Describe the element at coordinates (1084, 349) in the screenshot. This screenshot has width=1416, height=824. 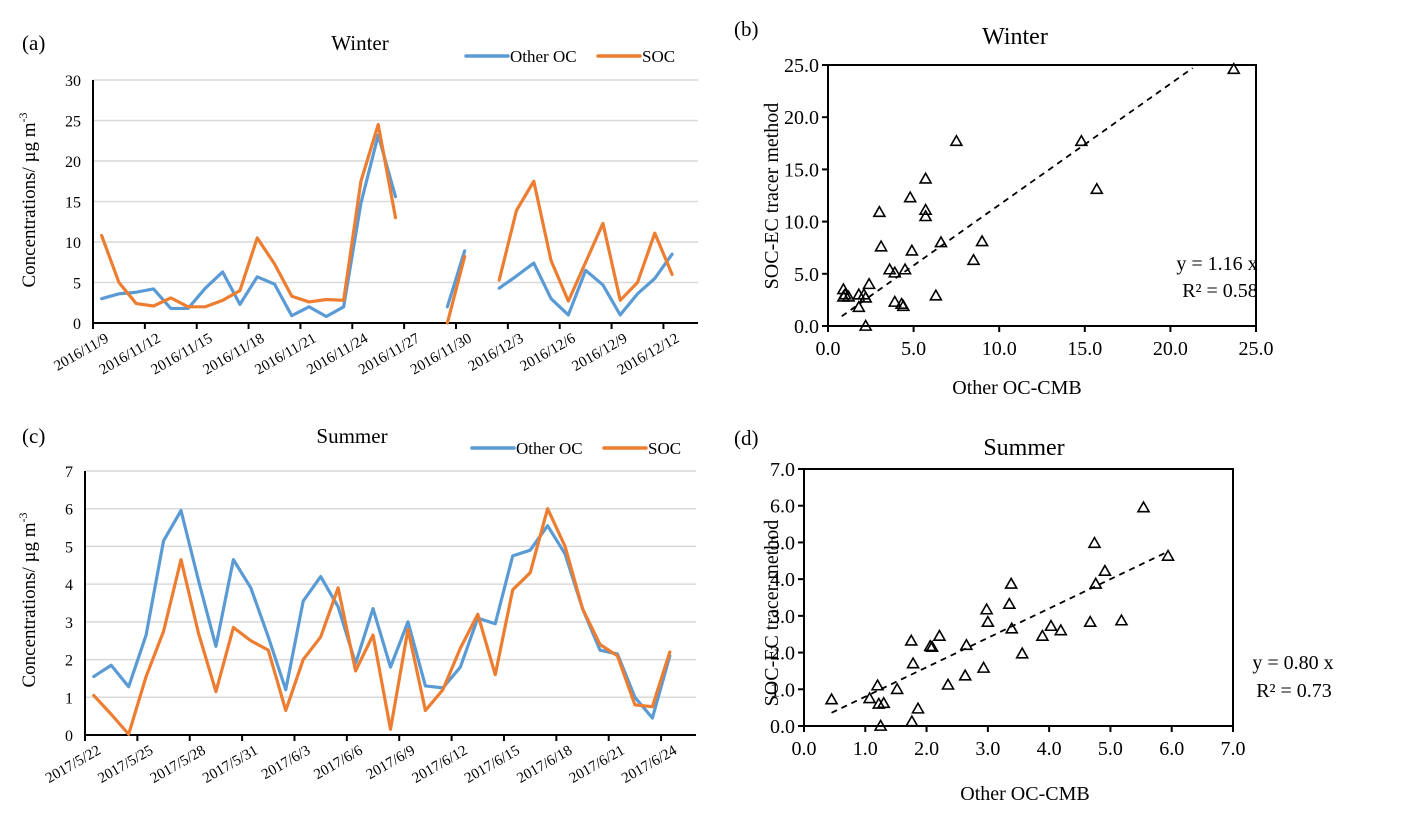
I see `chart-b-xtick-label: 15.0` at that location.